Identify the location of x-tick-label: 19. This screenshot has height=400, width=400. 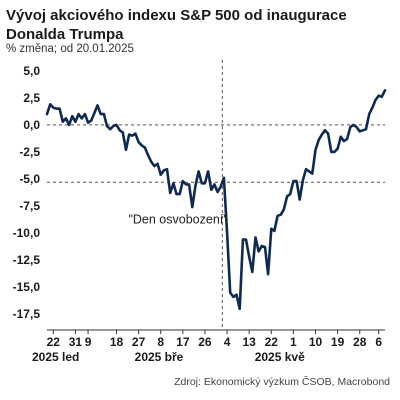
(338, 342).